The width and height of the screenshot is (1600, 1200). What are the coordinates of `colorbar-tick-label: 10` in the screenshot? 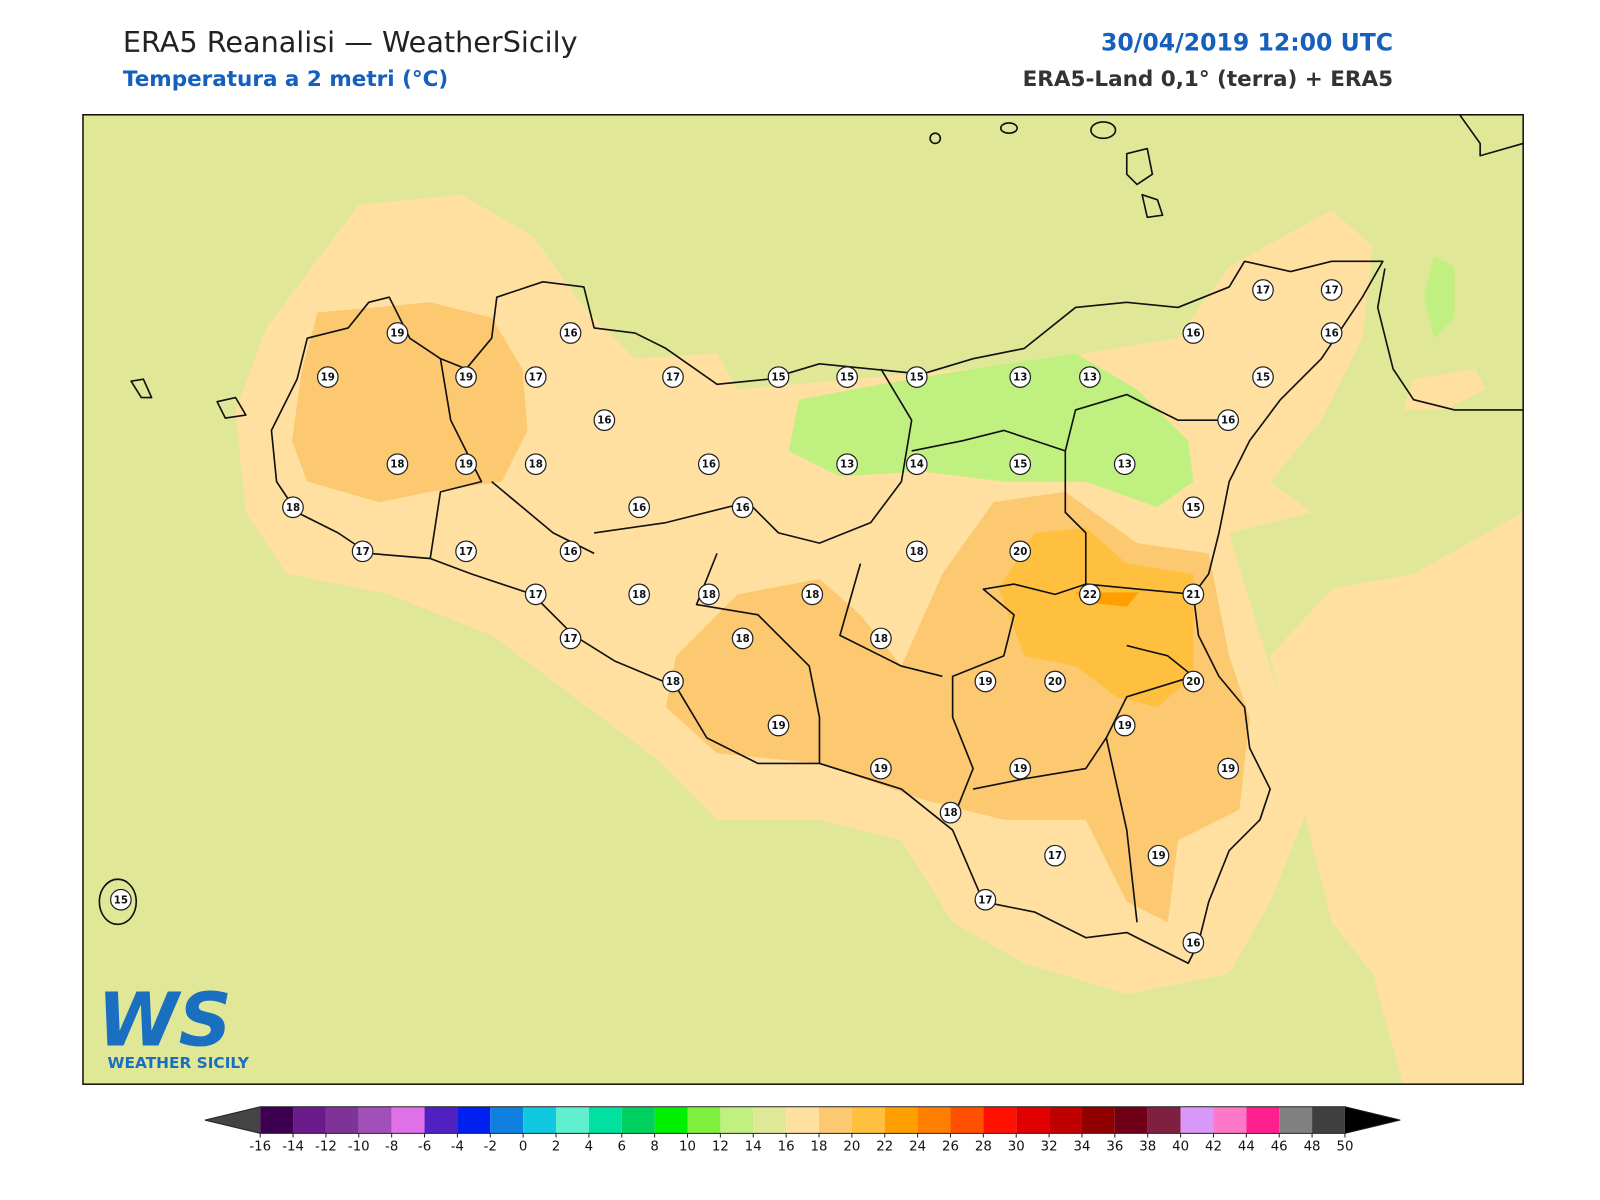 It's located at (687, 1147).